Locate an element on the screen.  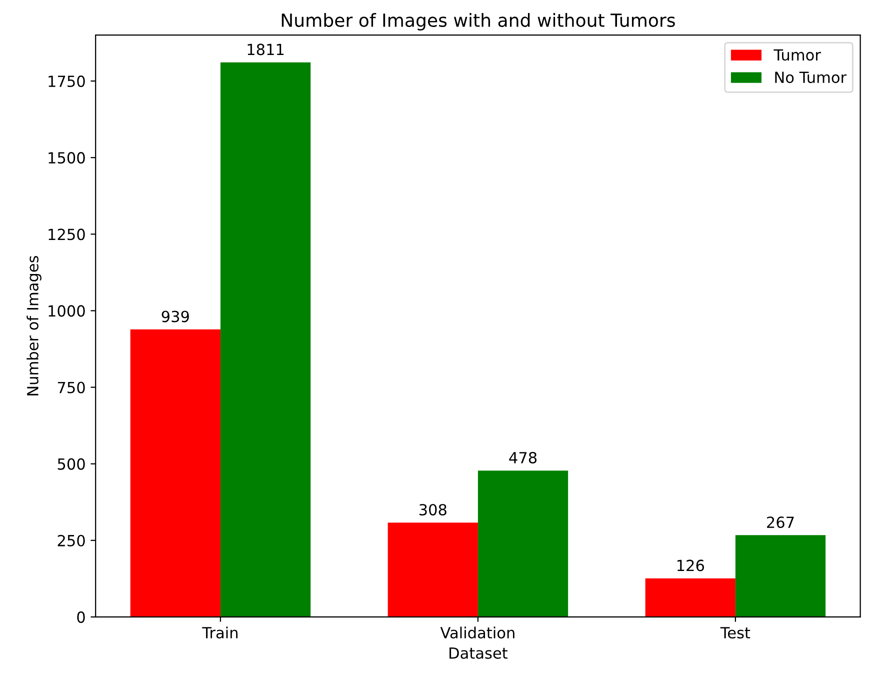
data-label: 308 is located at coordinates (432, 510).